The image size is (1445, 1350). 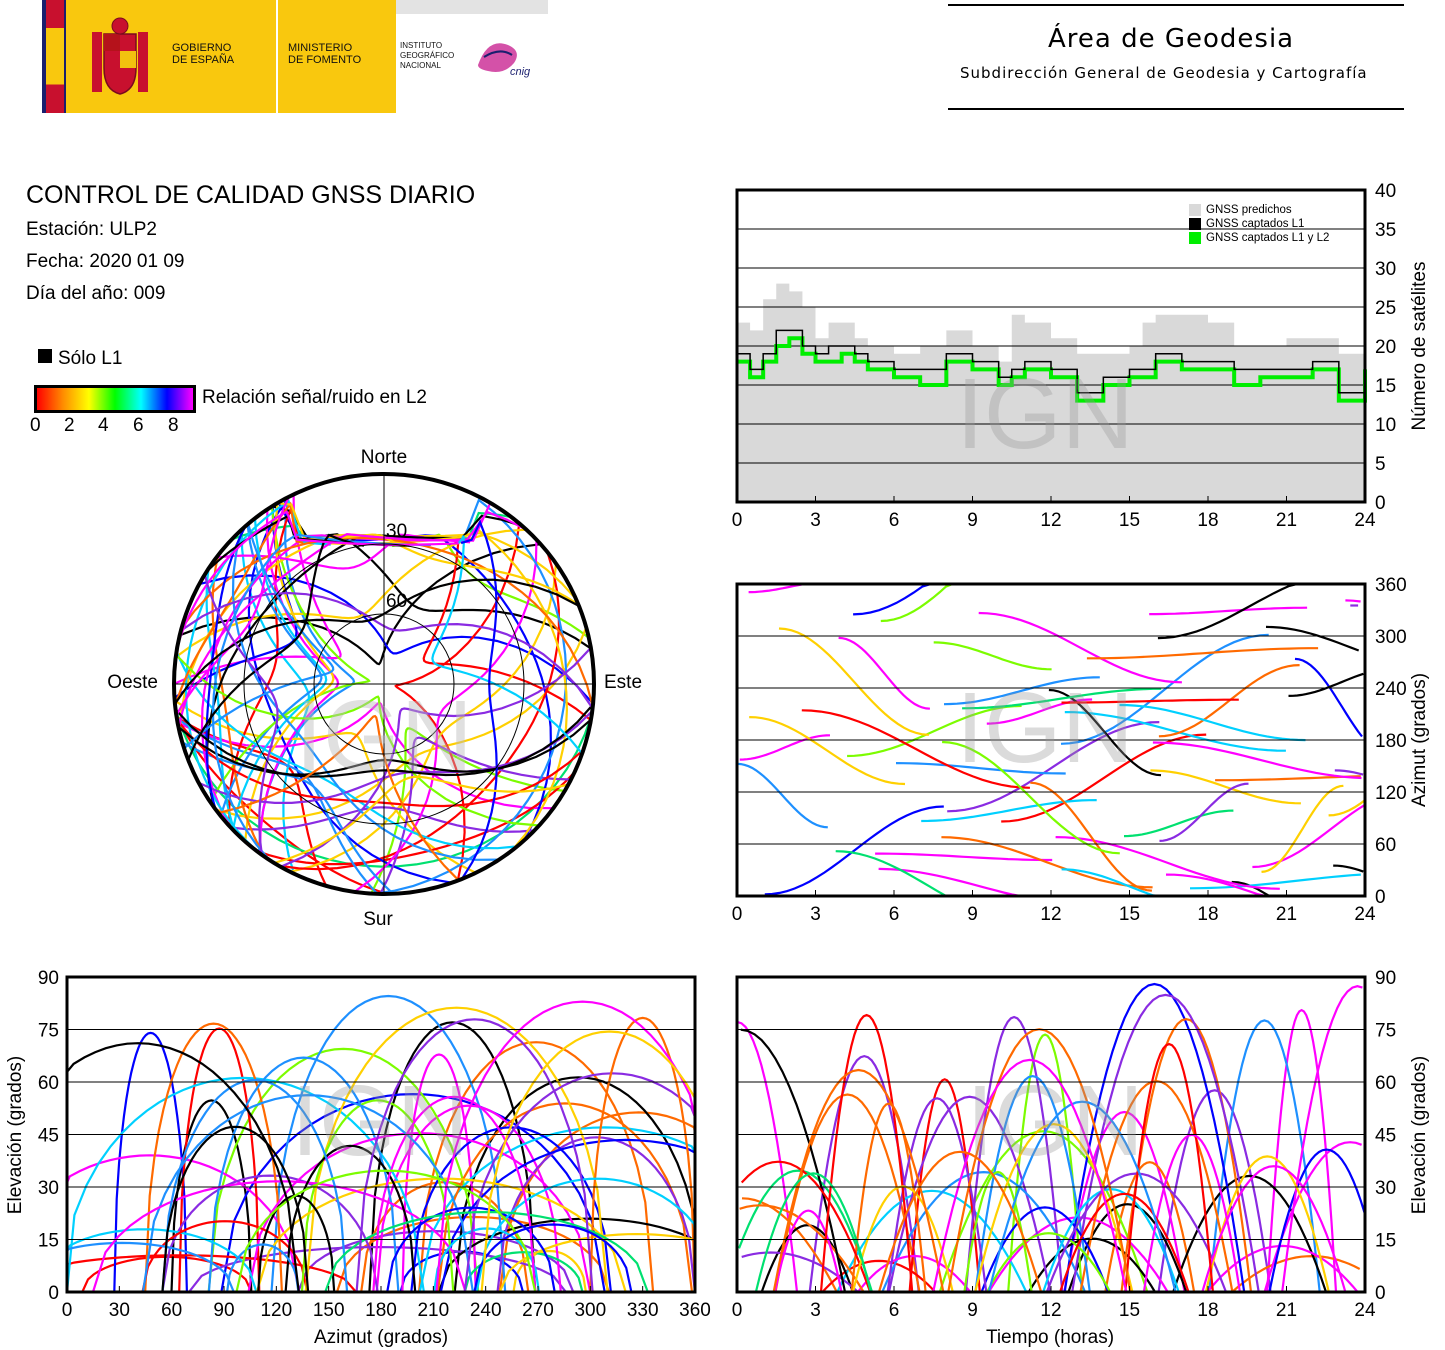 What do you see at coordinates (972, 1310) in the screenshot?
I see `elt-xtick: 9` at bounding box center [972, 1310].